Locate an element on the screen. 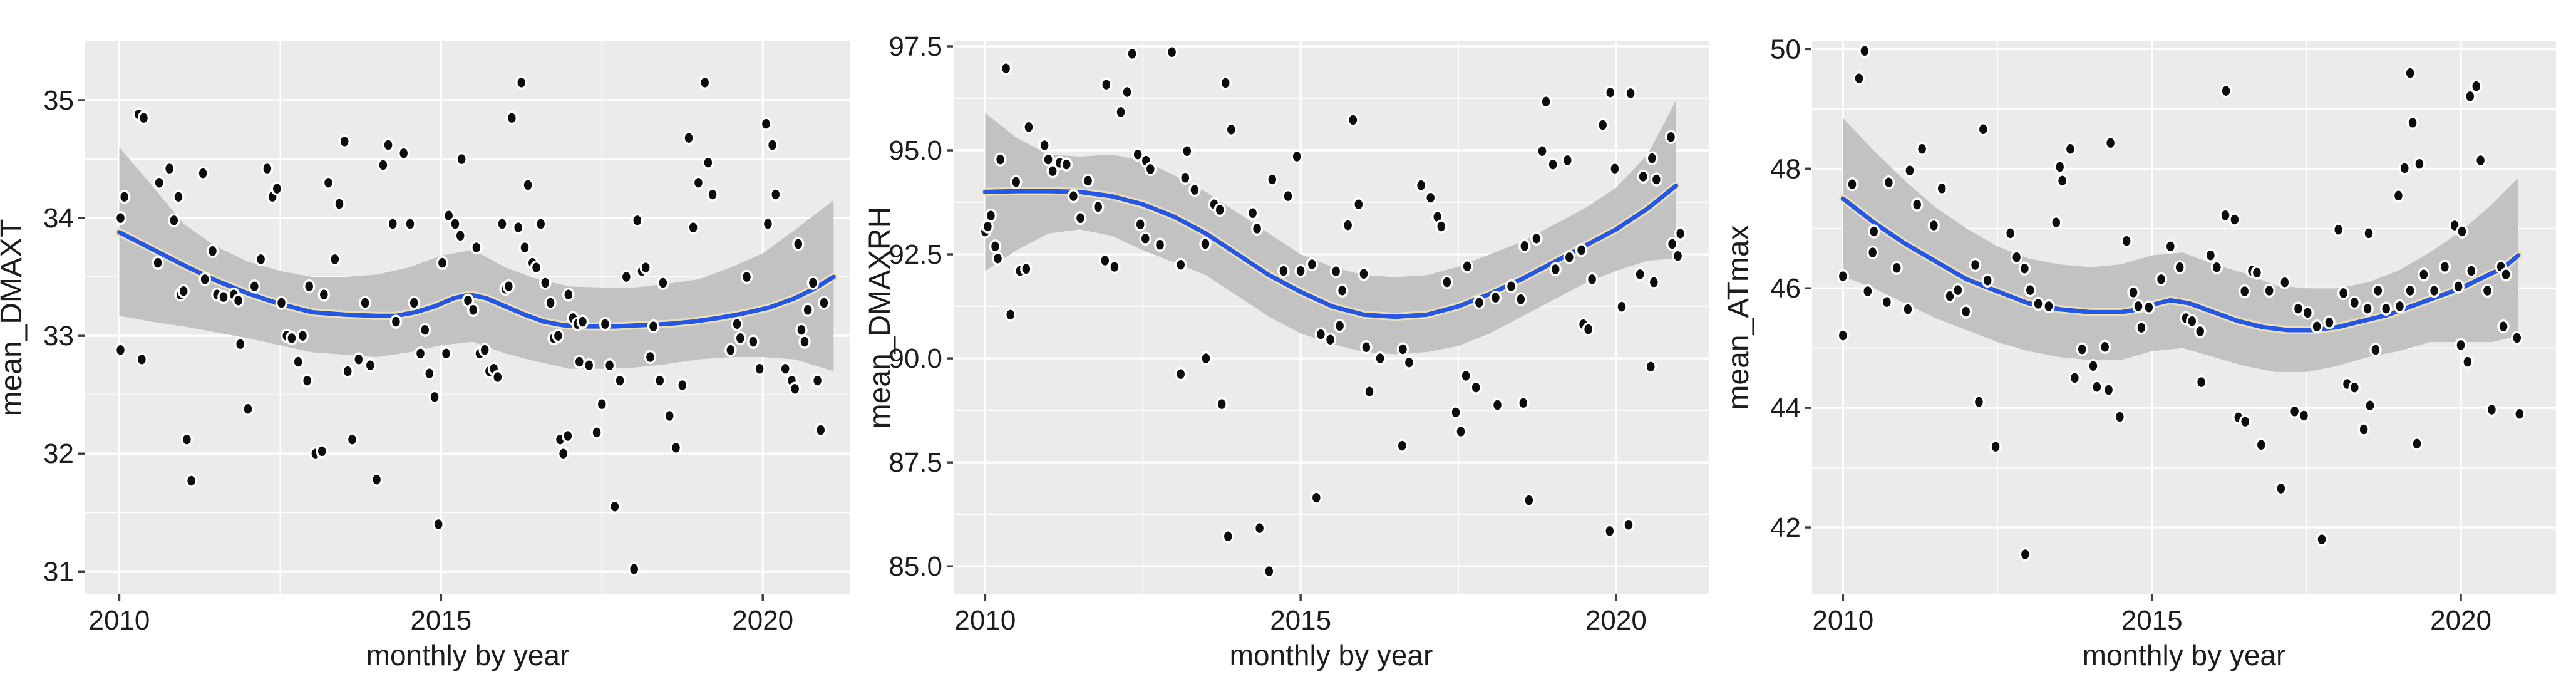 The height and width of the screenshot is (684, 2576). y-axis-title: mean_DMAXT is located at coordinates (14, 318).